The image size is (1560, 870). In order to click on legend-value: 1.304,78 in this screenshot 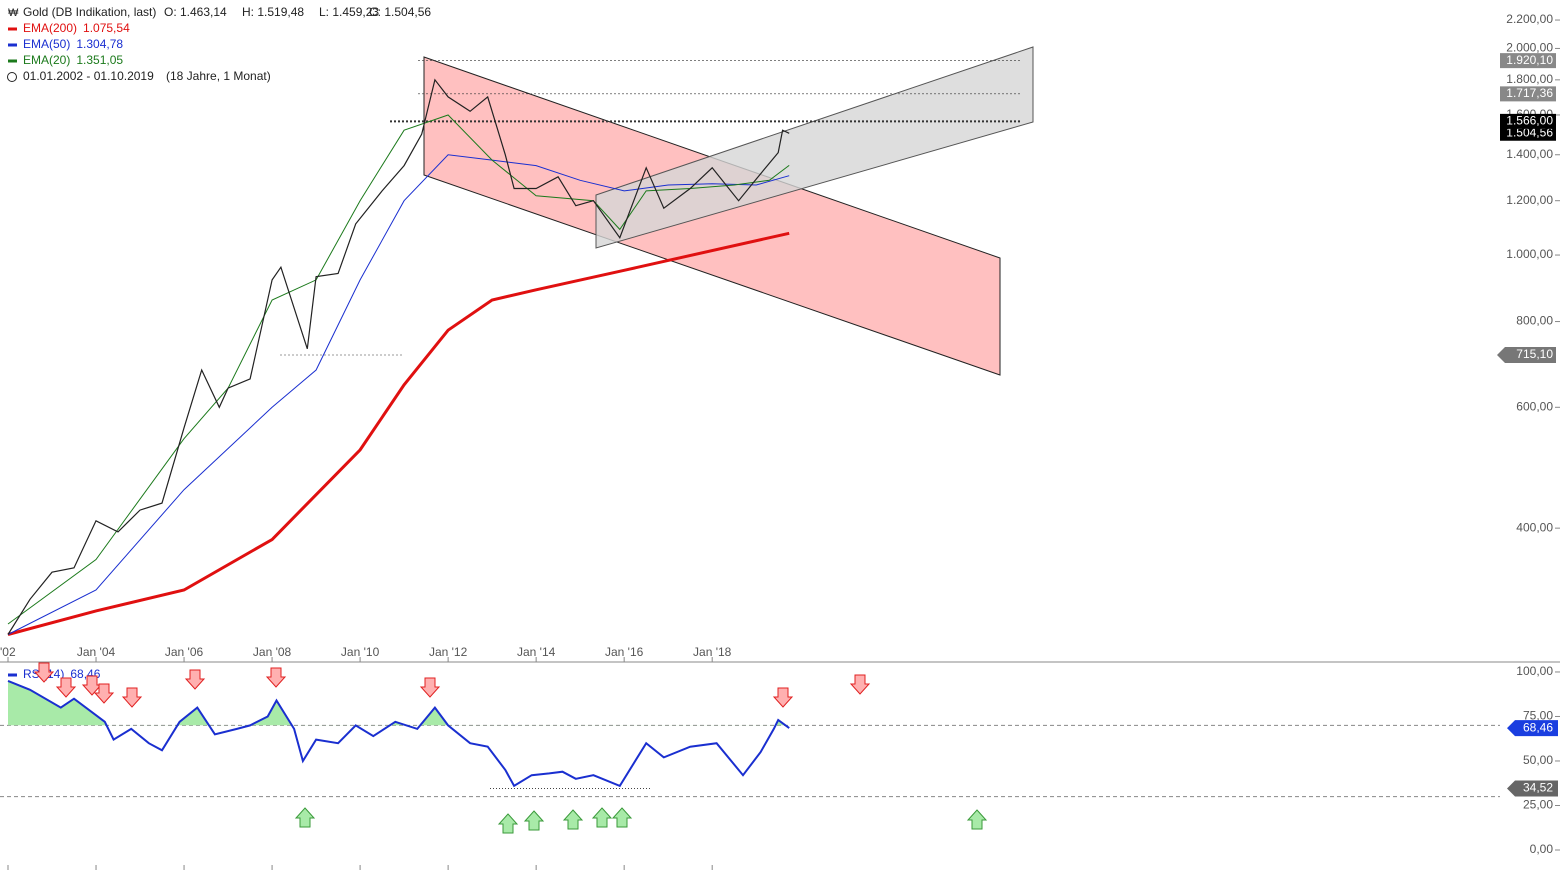, I will do `click(99, 44)`.